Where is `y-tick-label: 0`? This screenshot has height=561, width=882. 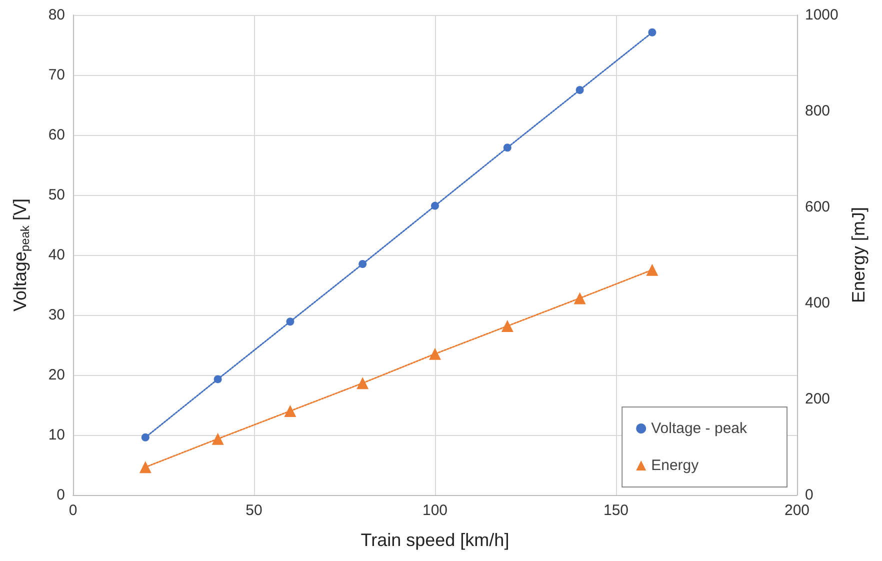
y-tick-label: 0 is located at coordinates (60, 495).